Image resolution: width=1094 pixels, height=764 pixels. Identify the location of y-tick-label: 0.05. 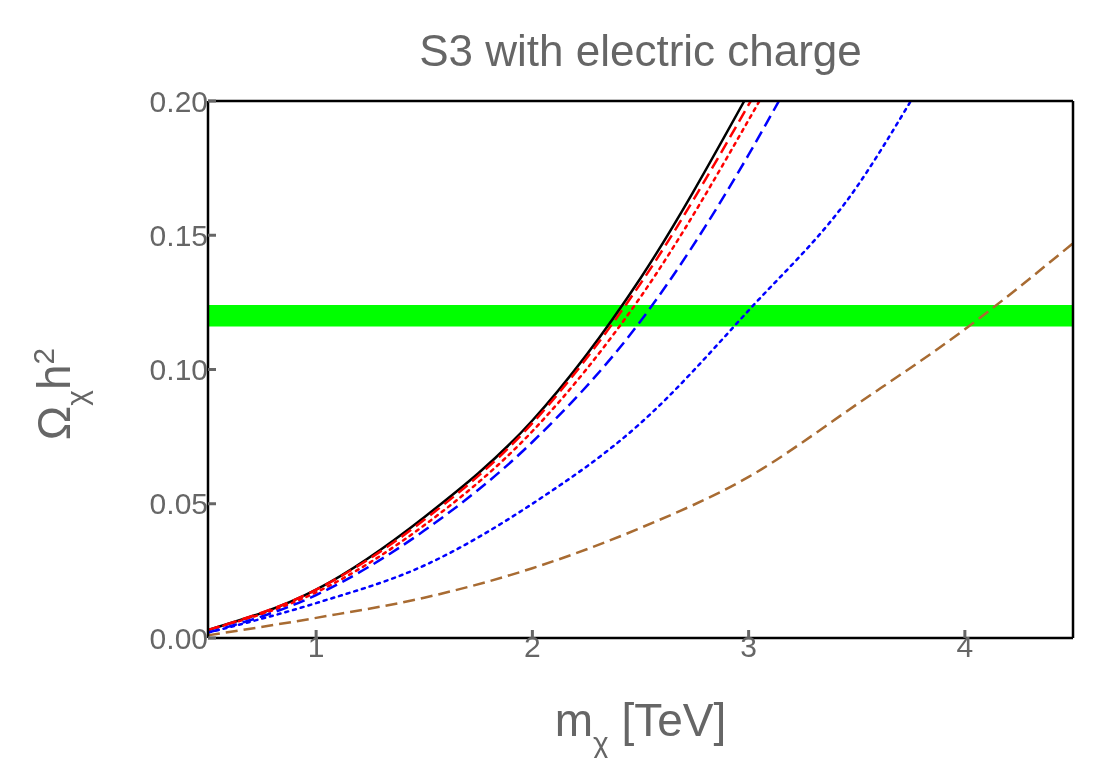
(178, 504).